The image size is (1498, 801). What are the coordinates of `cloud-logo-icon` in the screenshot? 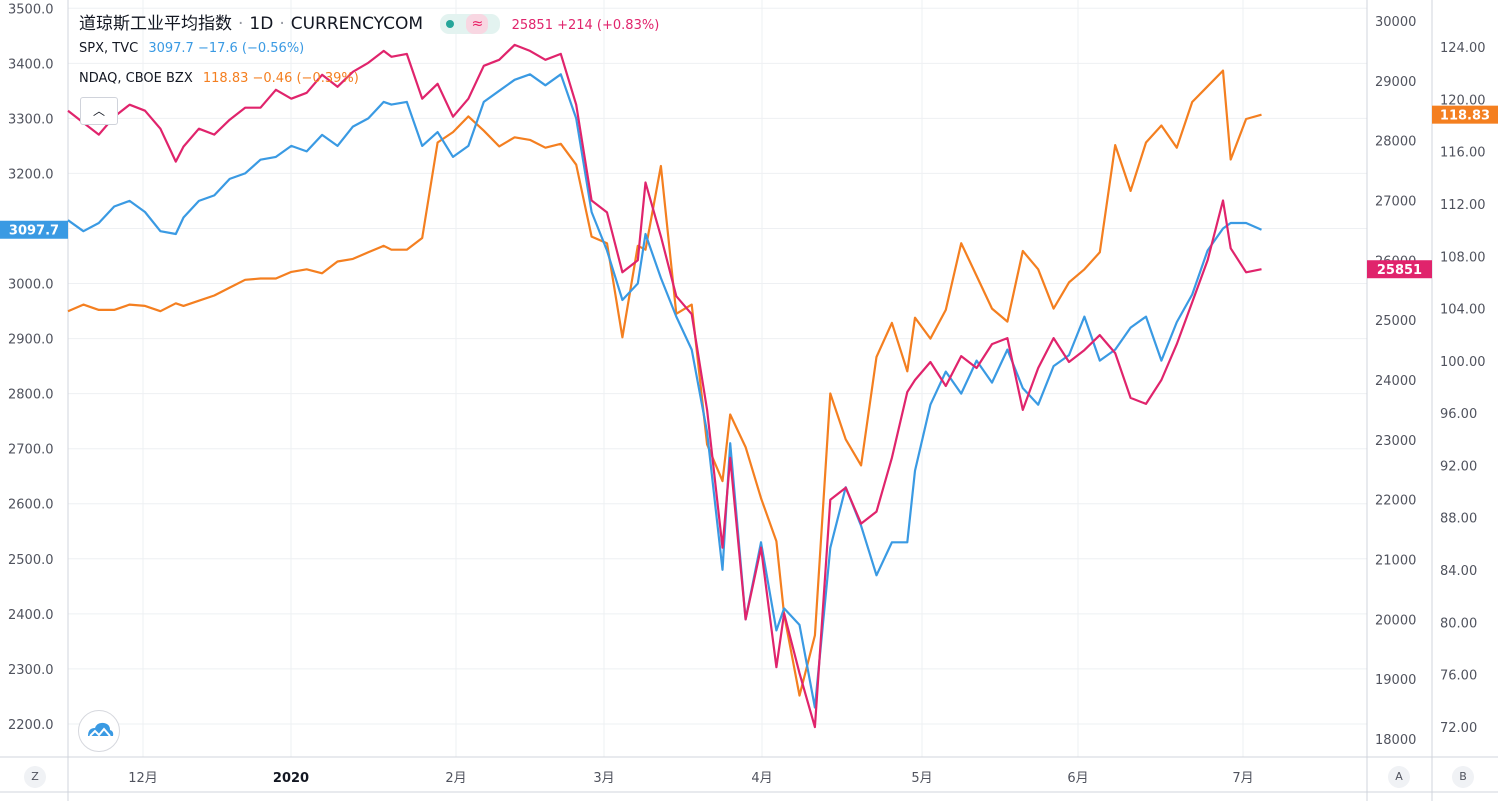 It's located at (101, 729).